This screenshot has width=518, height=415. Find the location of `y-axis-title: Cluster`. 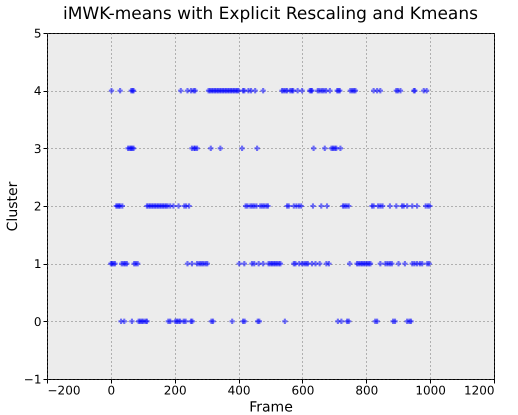

y-axis-title: Cluster is located at coordinates (12, 206).